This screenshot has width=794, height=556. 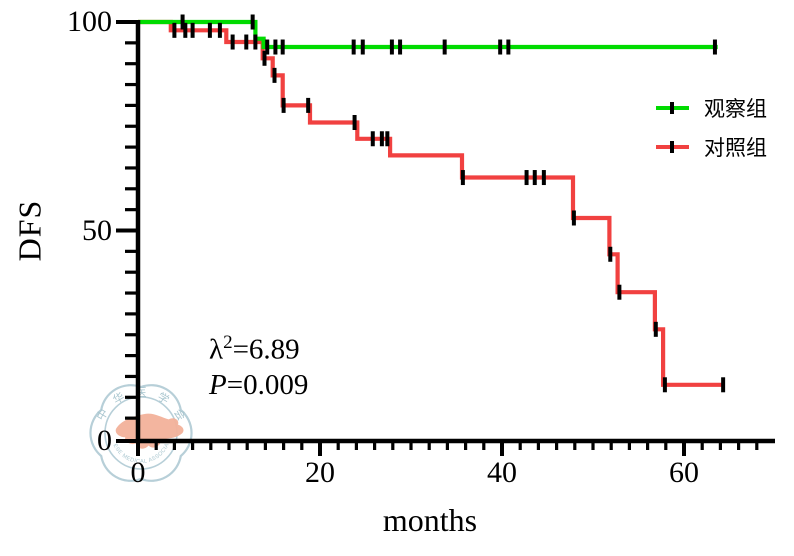 I want to click on y-tick-label-100: 100, so click(x=89, y=21).